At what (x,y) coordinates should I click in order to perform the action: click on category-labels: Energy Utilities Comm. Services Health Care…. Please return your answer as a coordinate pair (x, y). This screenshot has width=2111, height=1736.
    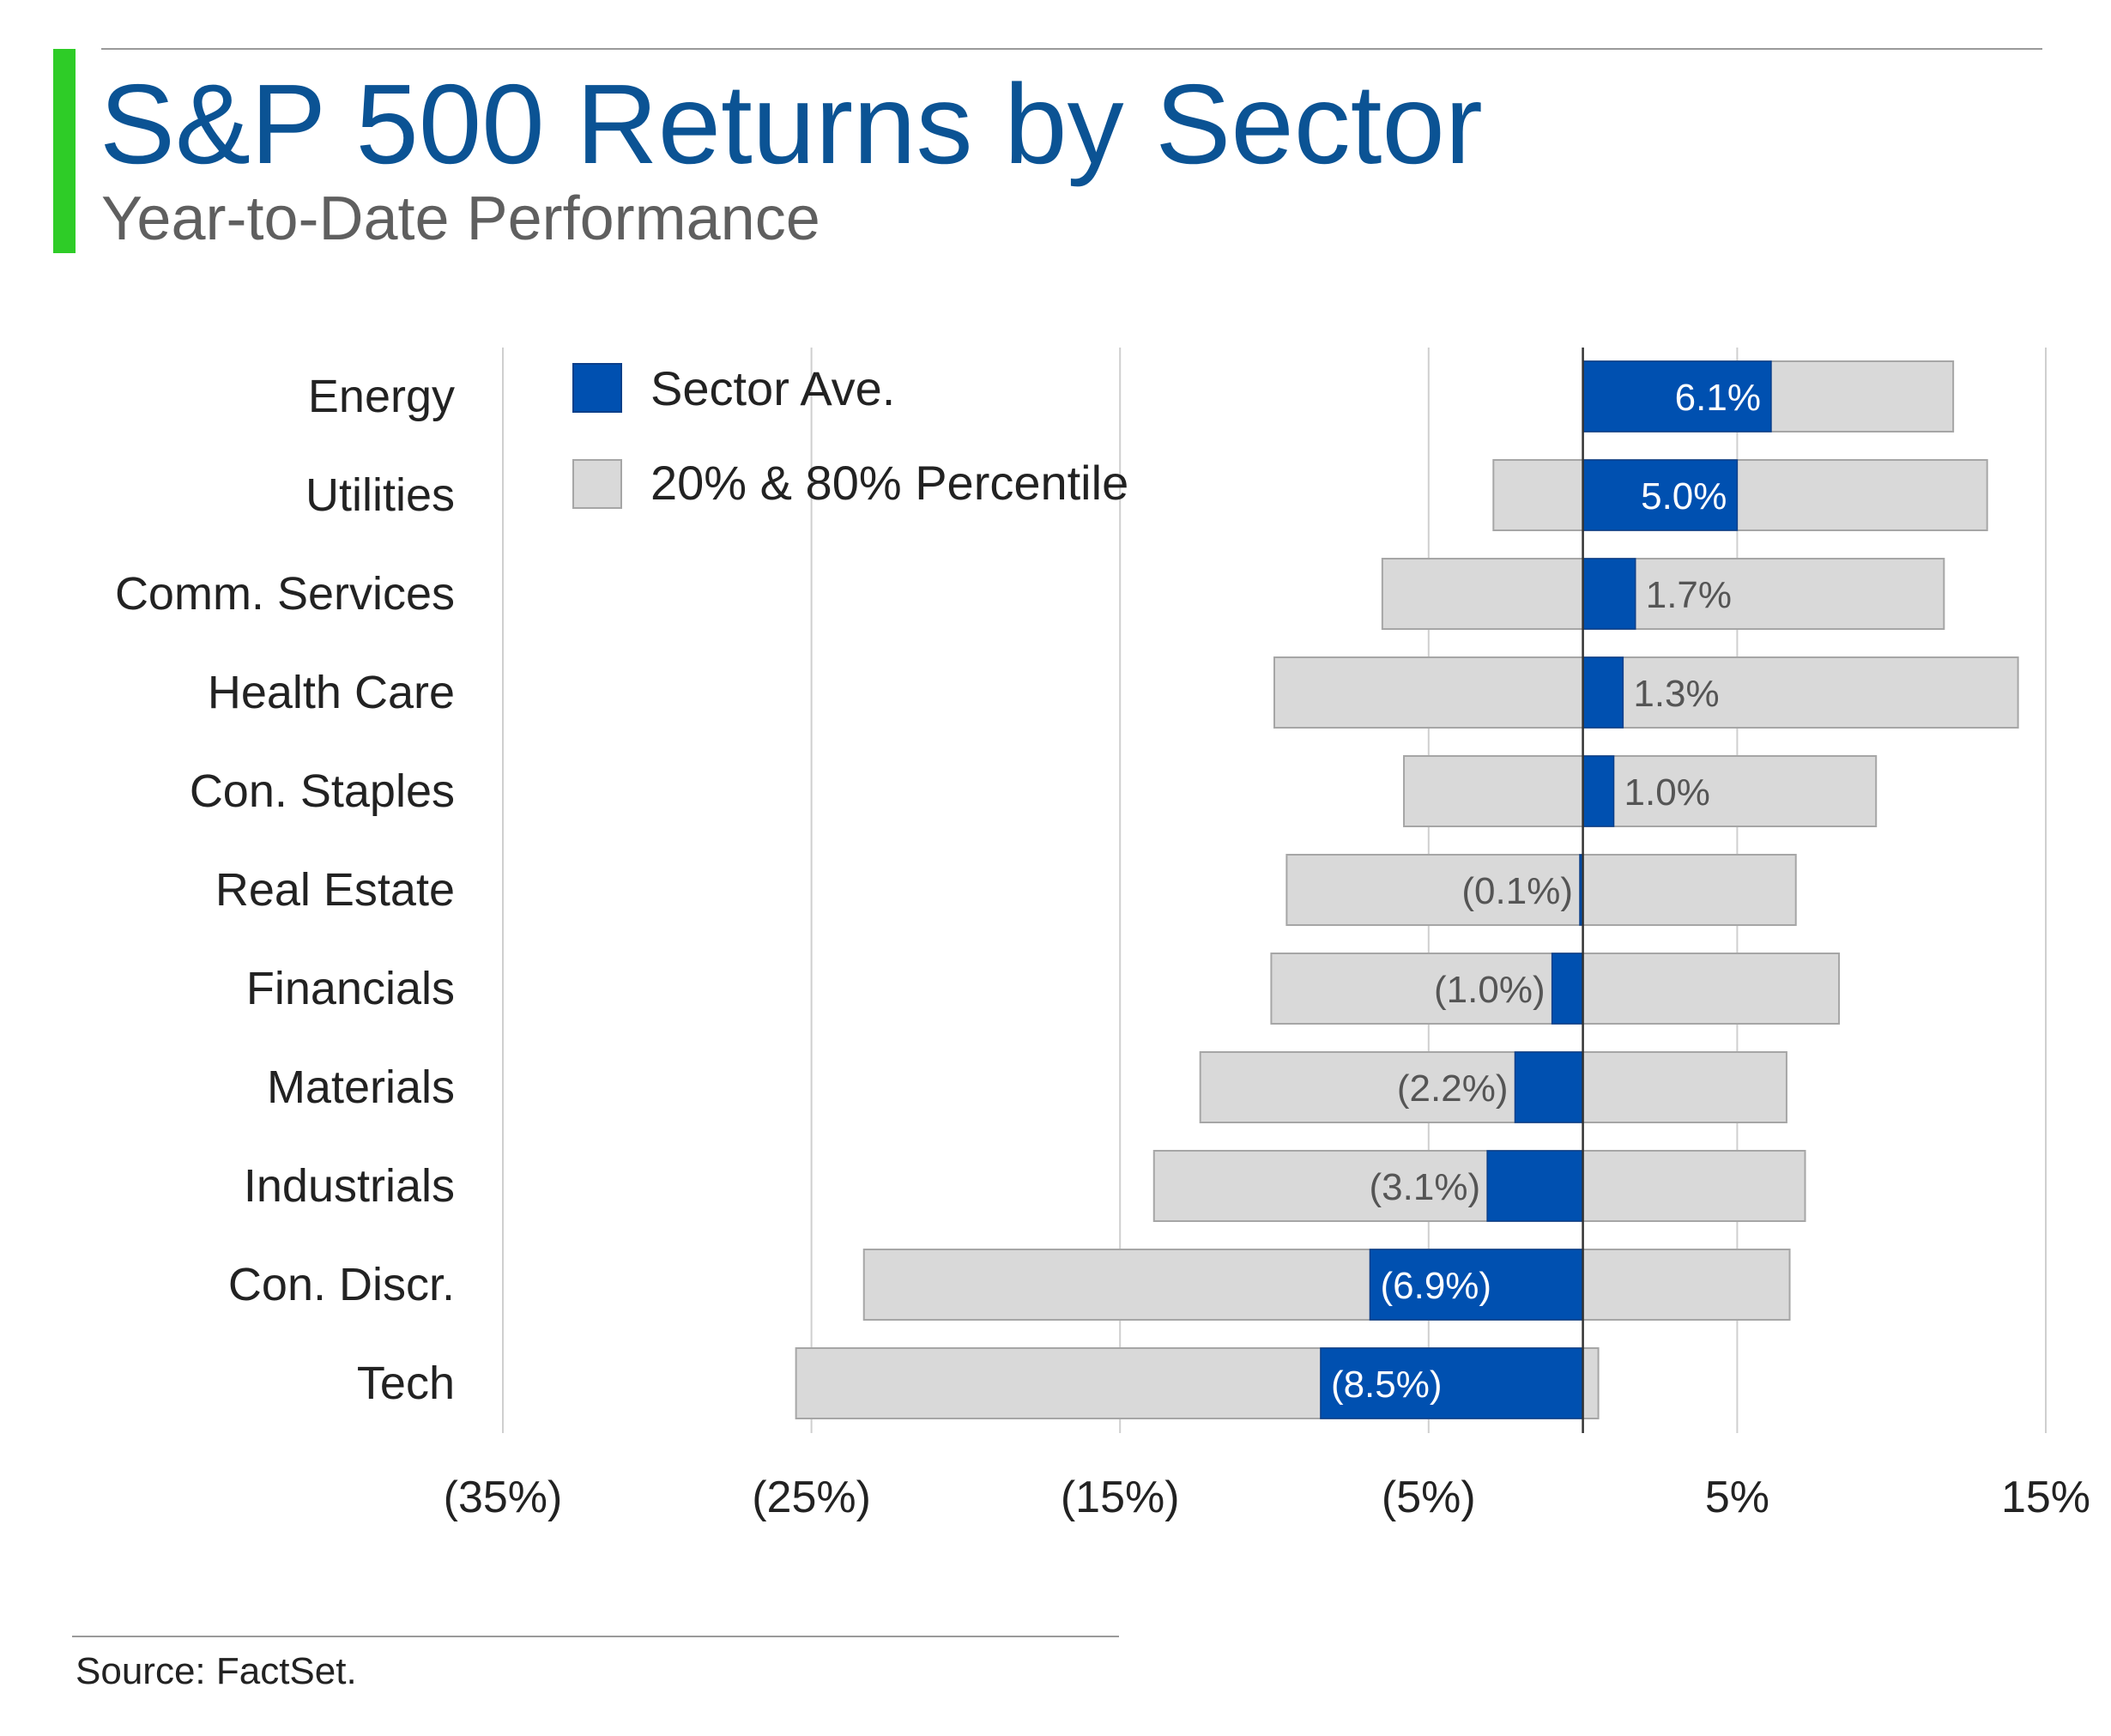
    Looking at the image, I should click on (285, 890).